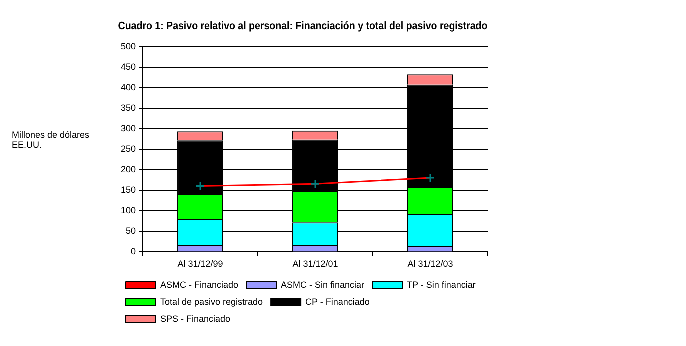  Describe the element at coordinates (131, 231) in the screenshot. I see `y-tick-label: 50` at that location.